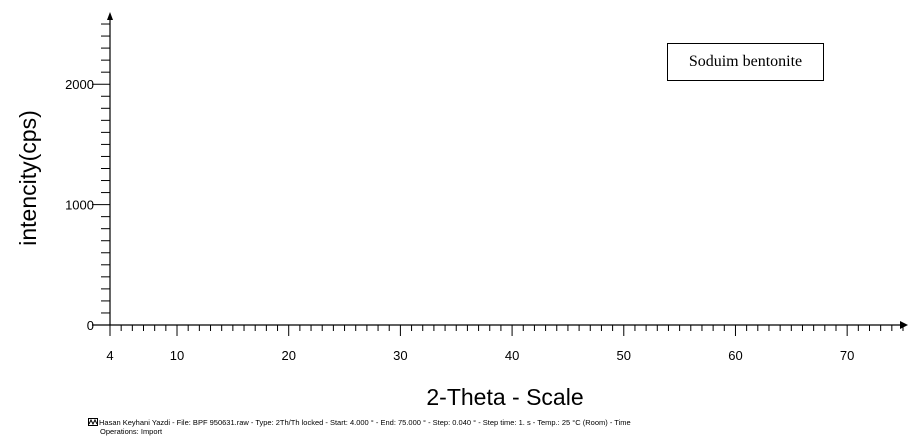 The image size is (908, 437). I want to click on y-tick-label: 1000, so click(79, 205).